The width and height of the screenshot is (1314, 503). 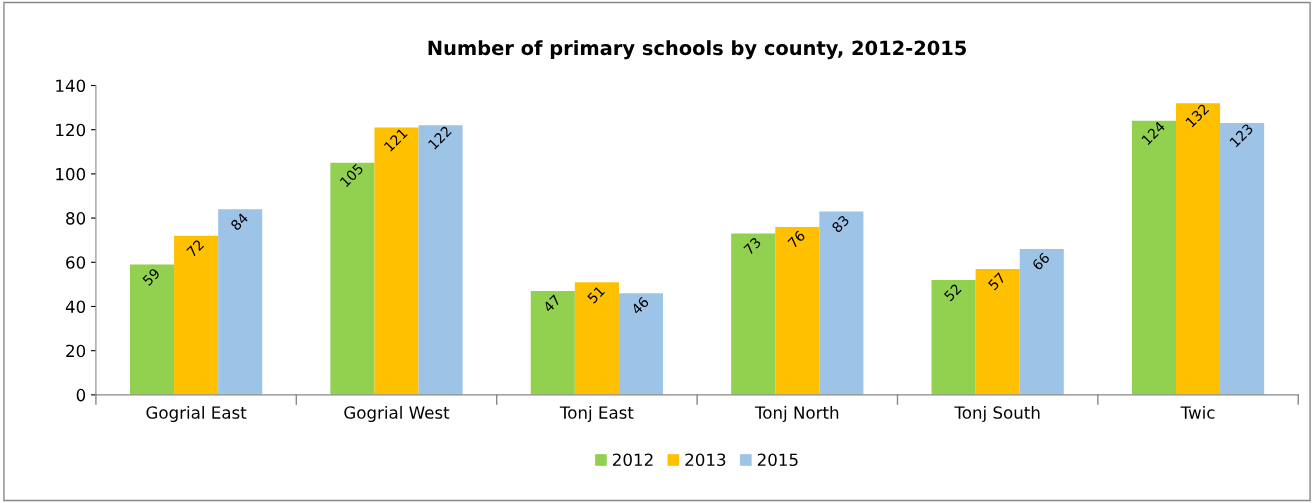 I want to click on y-tick-label: 120, so click(x=71, y=130).